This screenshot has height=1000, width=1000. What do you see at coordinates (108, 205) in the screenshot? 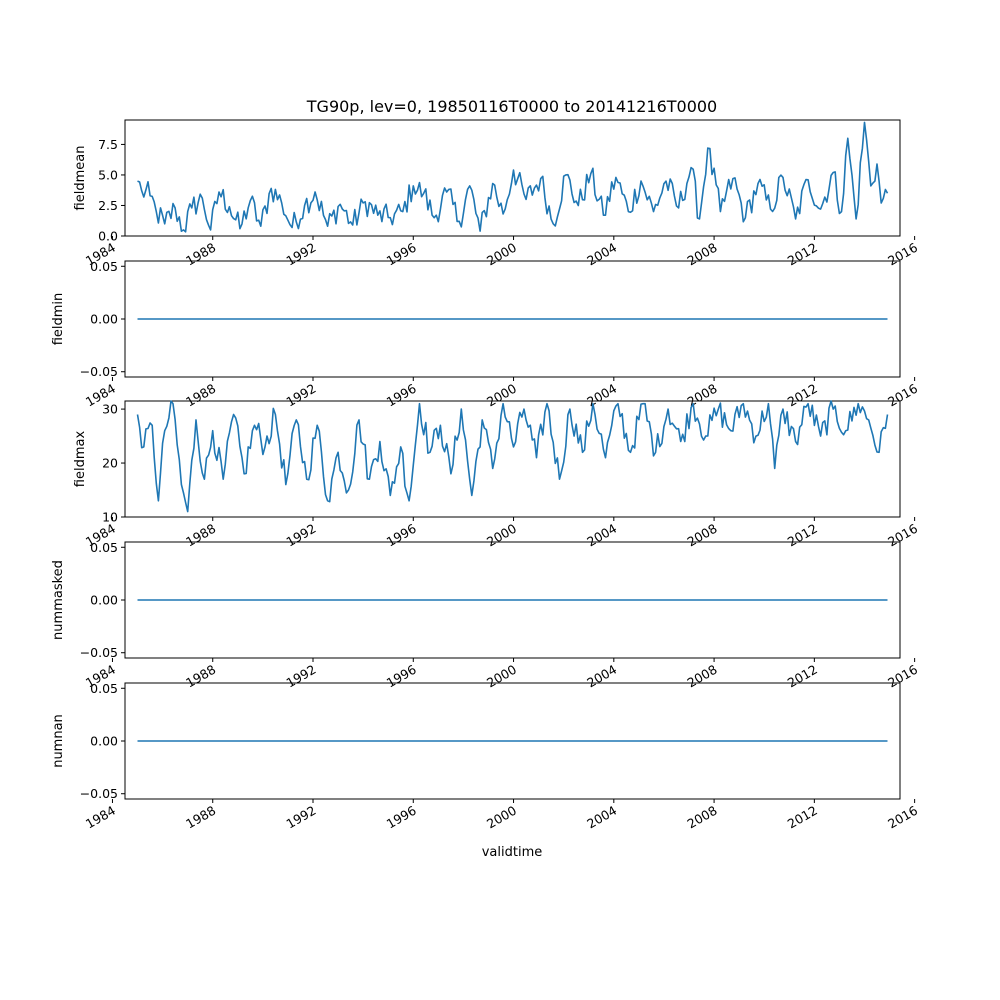
I see `y-tick-label: 2.5` at bounding box center [108, 205].